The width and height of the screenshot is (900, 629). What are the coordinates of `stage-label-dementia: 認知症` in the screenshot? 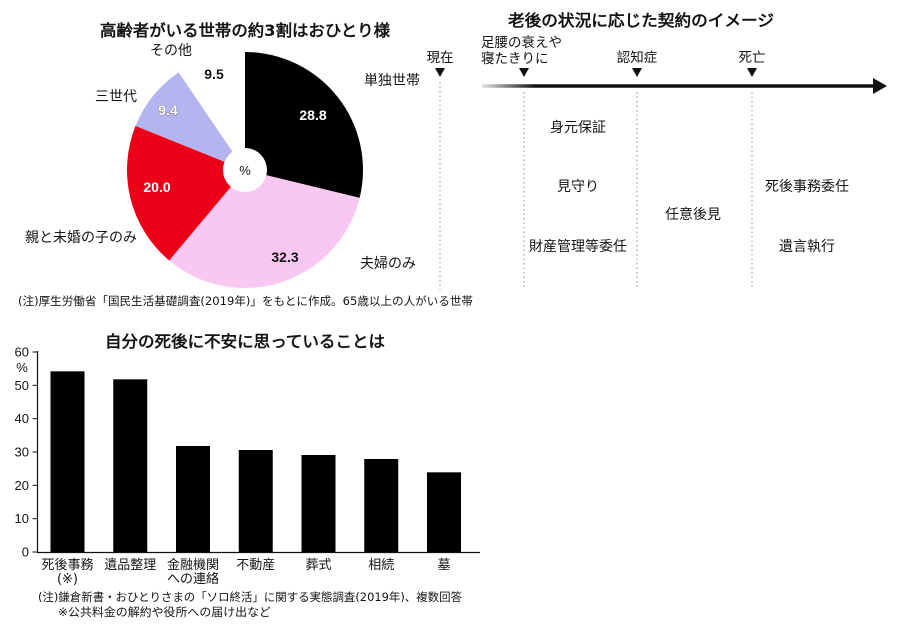 It's located at (637, 57).